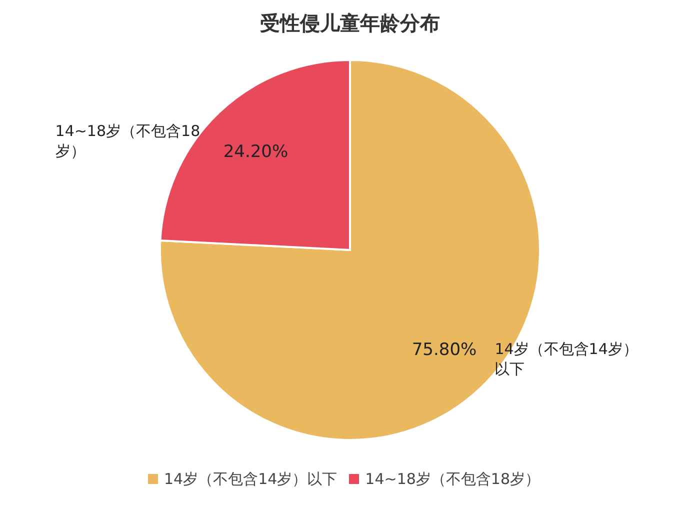 The width and height of the screenshot is (700, 505). Describe the element at coordinates (251, 479) in the screenshot. I see `legend-label: 14岁（不包含14岁）以下` at that location.